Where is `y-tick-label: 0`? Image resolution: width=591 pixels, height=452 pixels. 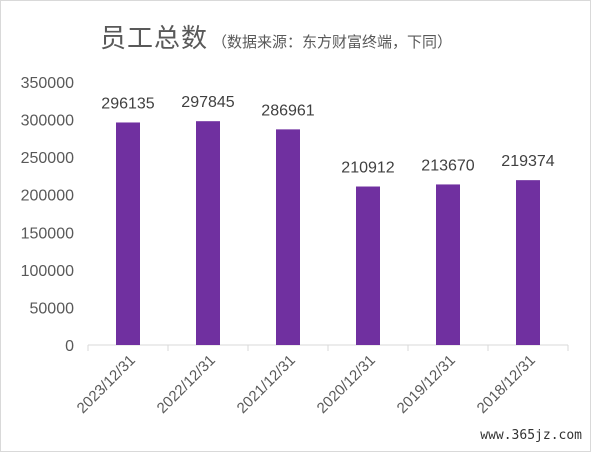
y-tick-label: 0 is located at coordinates (69, 346).